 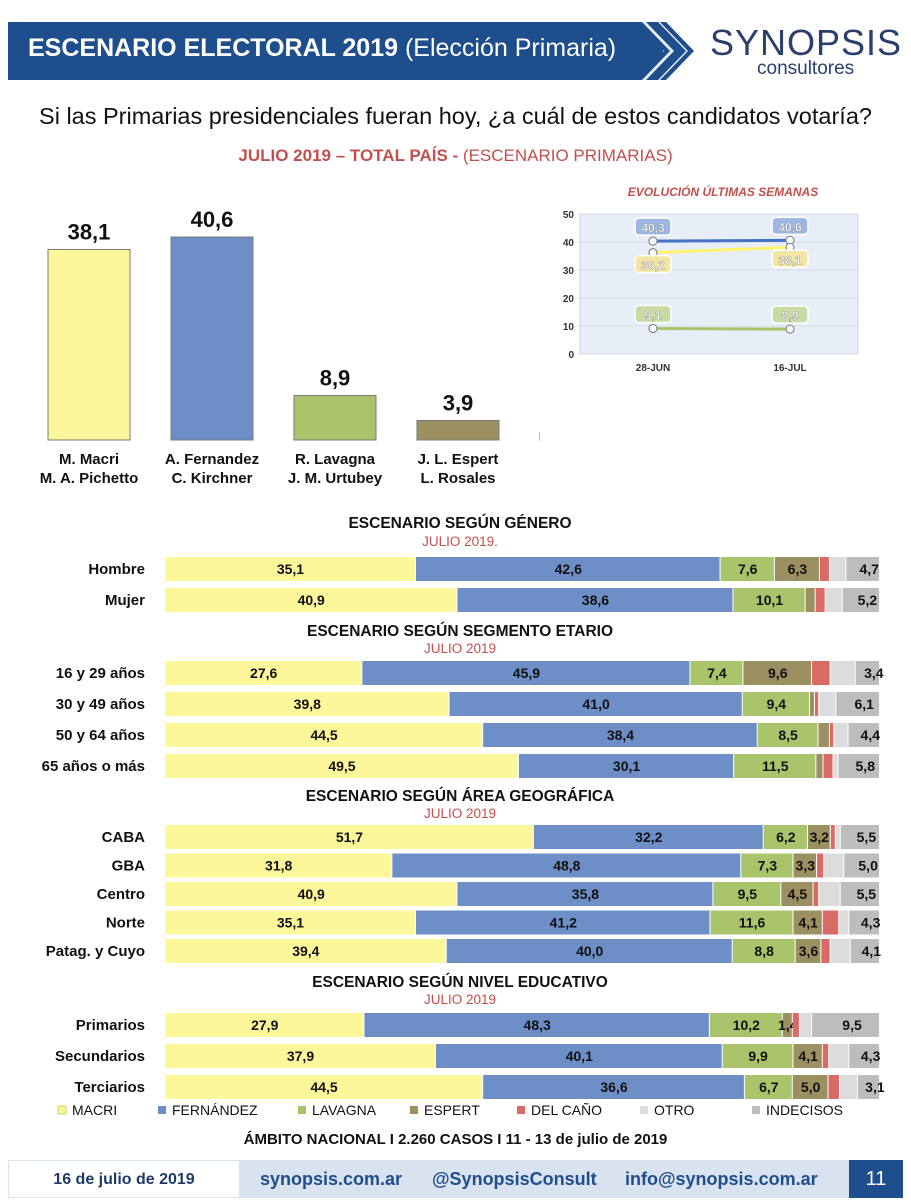 I want to click on segment-label-1-1-2: 9,4, so click(x=777, y=704).